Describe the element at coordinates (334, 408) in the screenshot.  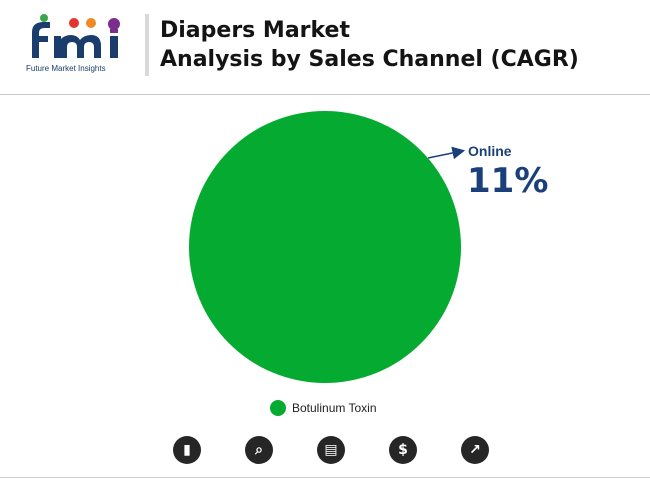
I see `legend-label: Botulinum Toxin` at that location.